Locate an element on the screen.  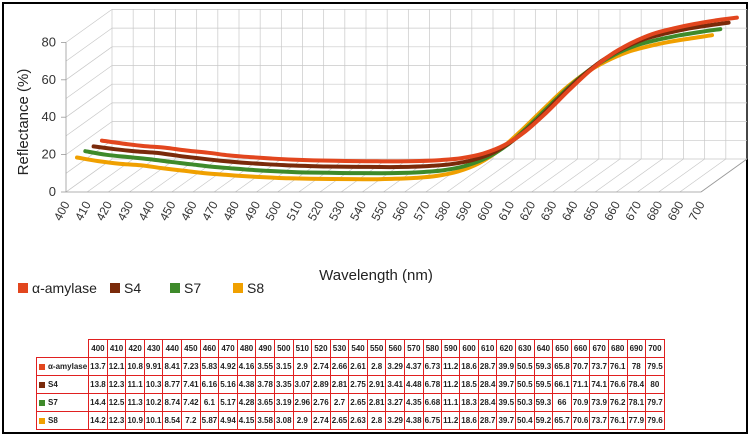
table-cell: 76.1 is located at coordinates (617, 366).